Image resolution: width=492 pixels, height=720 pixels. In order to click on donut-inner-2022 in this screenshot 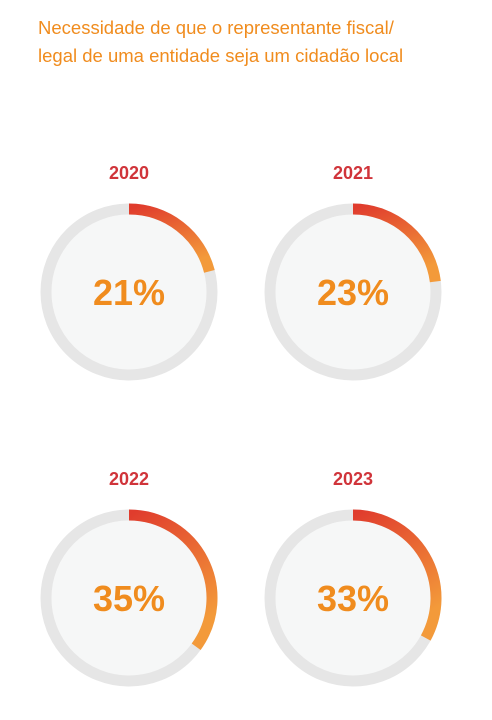, I will do `click(129, 598)`.